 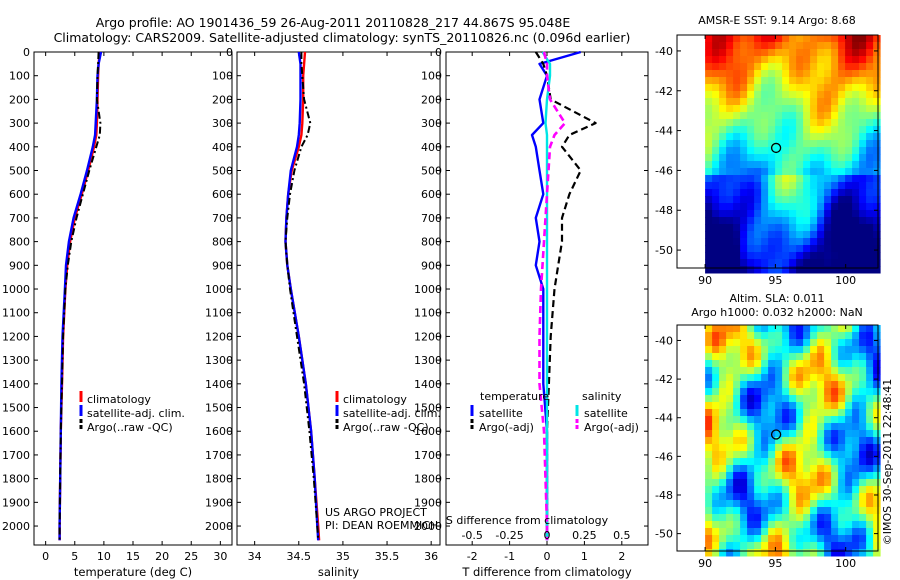 I want to click on y-tick-label: 0, so click(x=438, y=52).